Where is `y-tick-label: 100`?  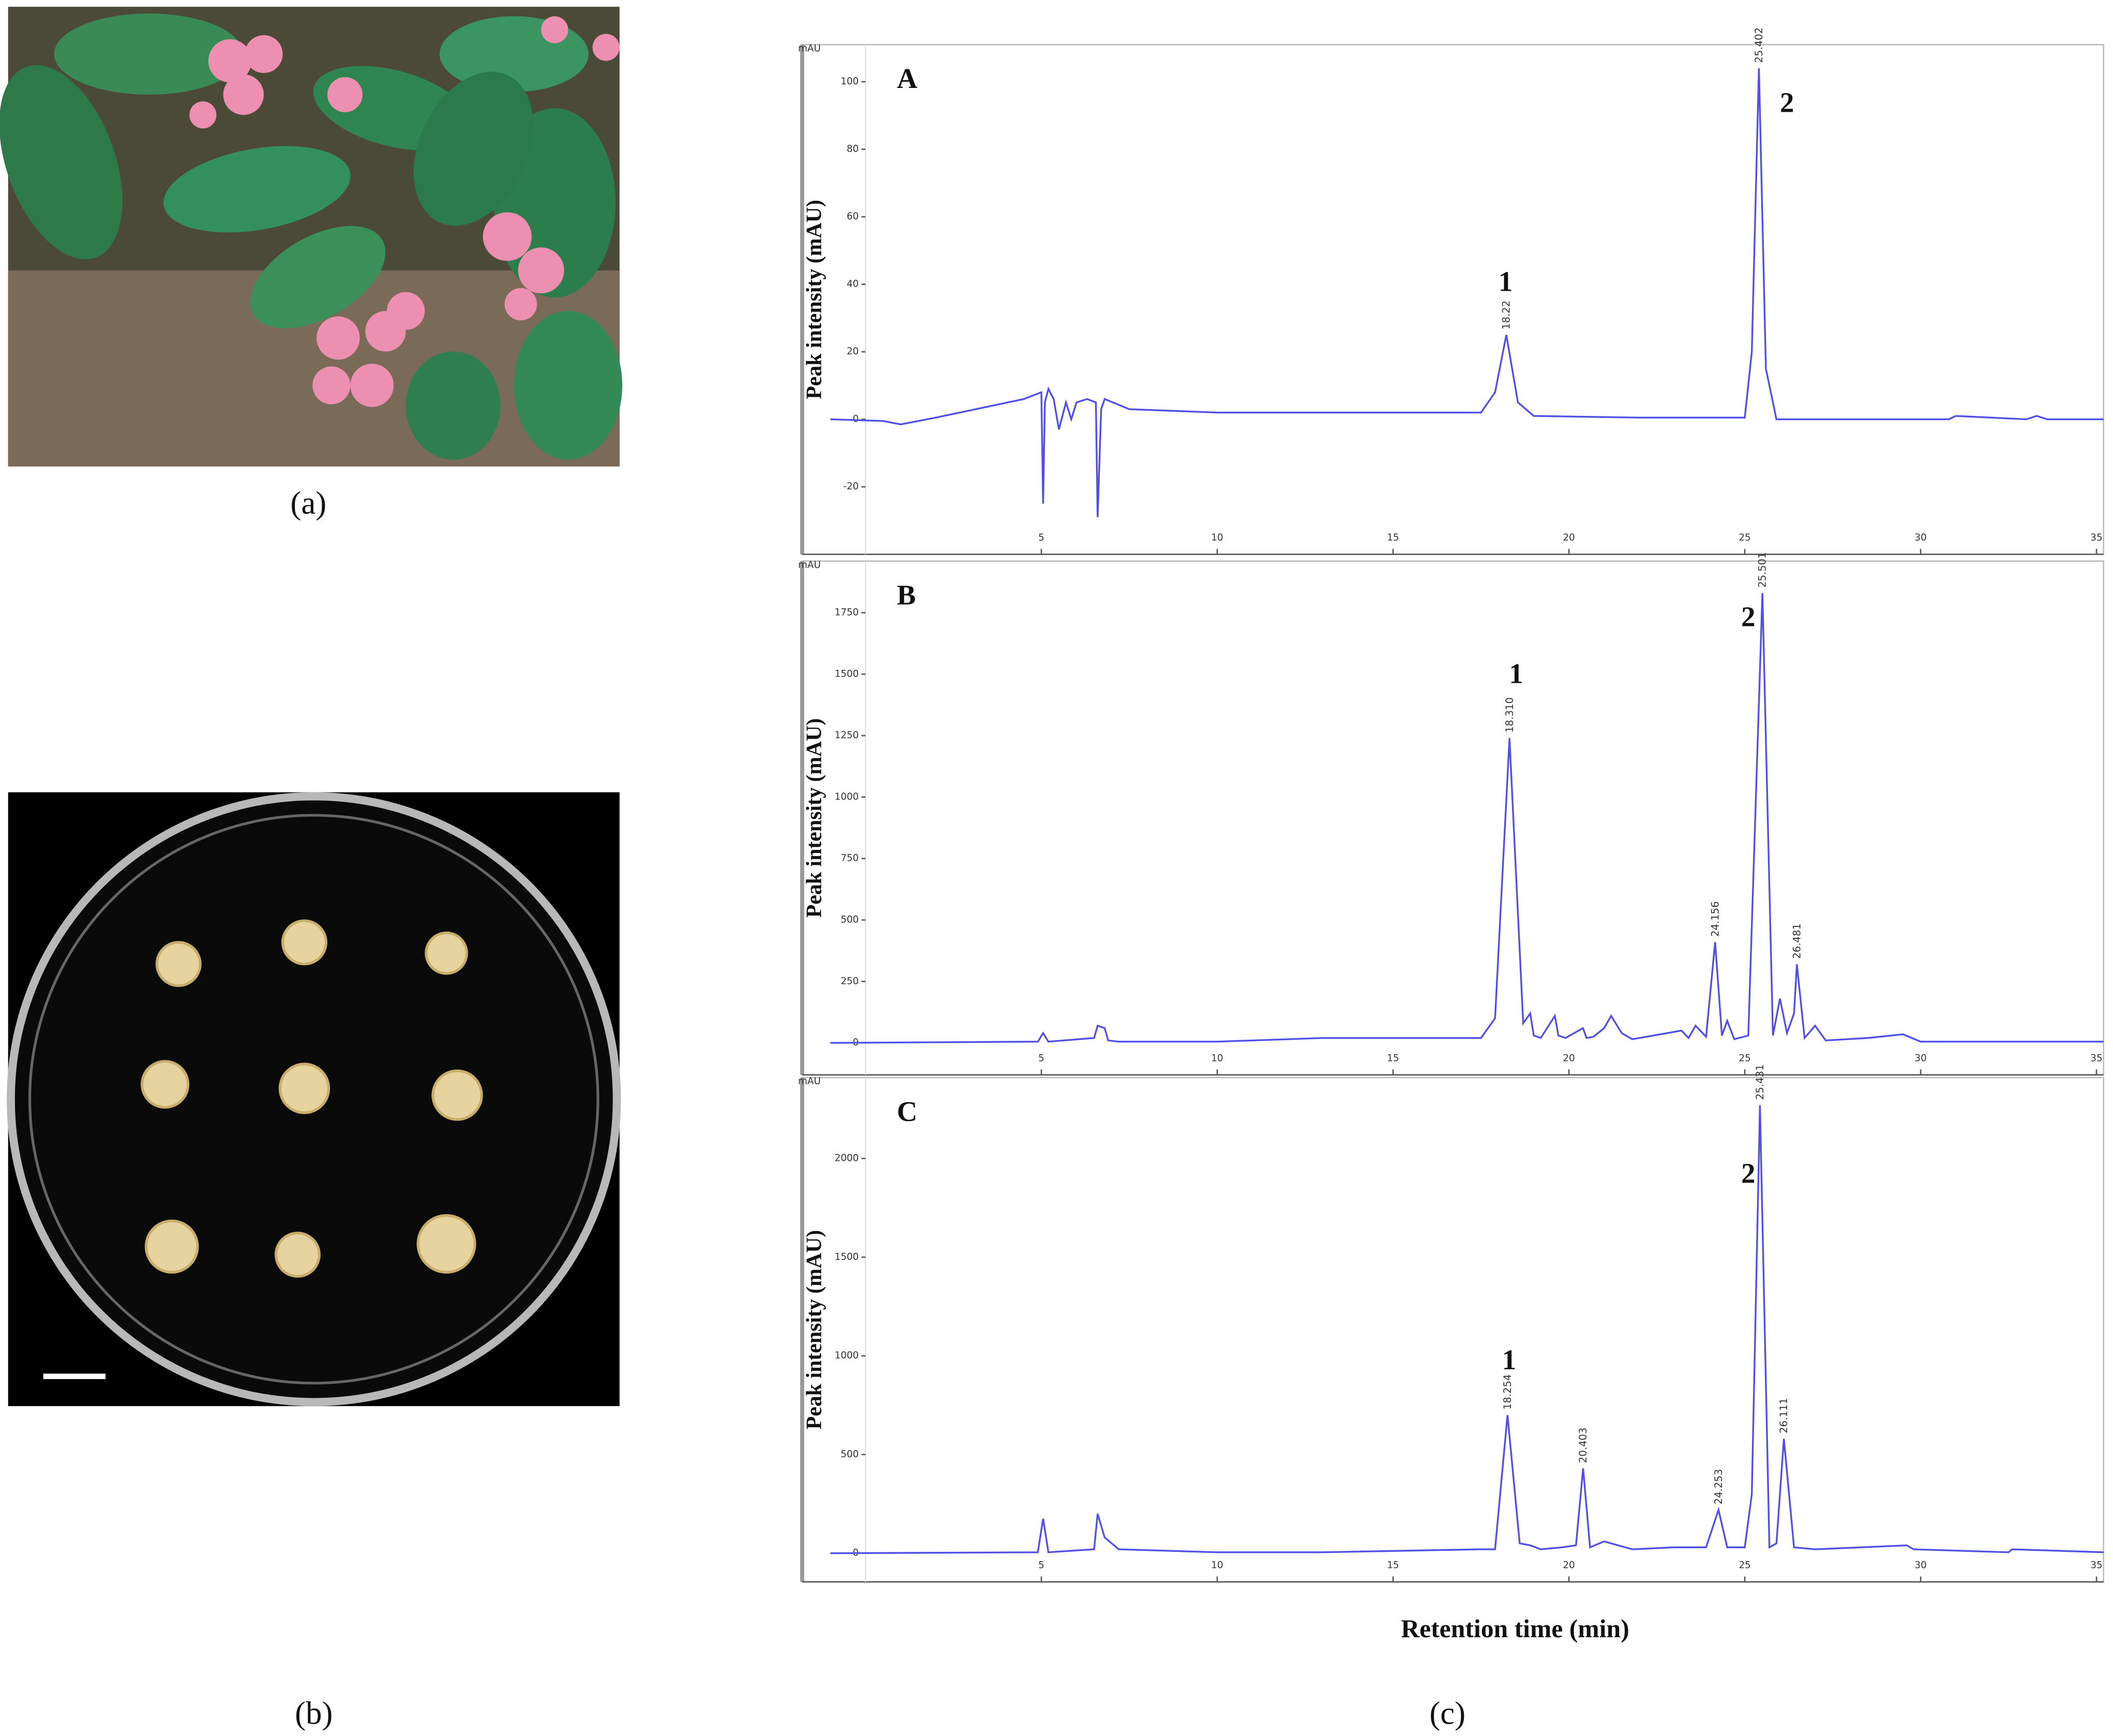 y-tick-label: 100 is located at coordinates (850, 81).